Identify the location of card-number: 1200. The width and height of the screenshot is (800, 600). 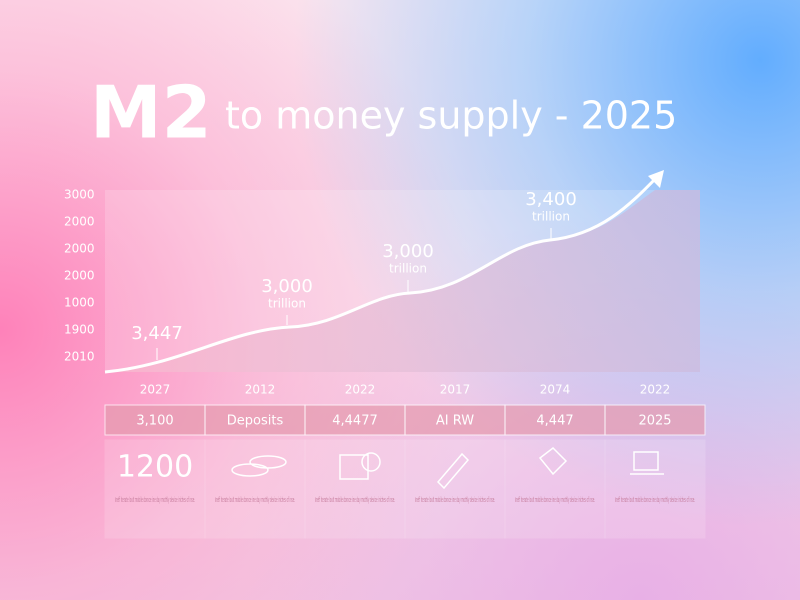
(155, 467).